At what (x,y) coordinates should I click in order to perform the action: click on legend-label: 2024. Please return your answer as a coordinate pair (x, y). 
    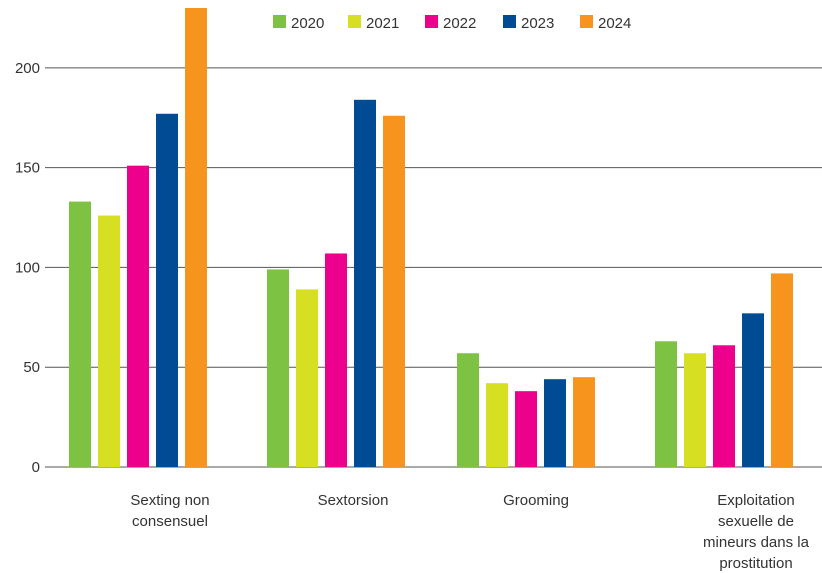
    Looking at the image, I should click on (614, 23).